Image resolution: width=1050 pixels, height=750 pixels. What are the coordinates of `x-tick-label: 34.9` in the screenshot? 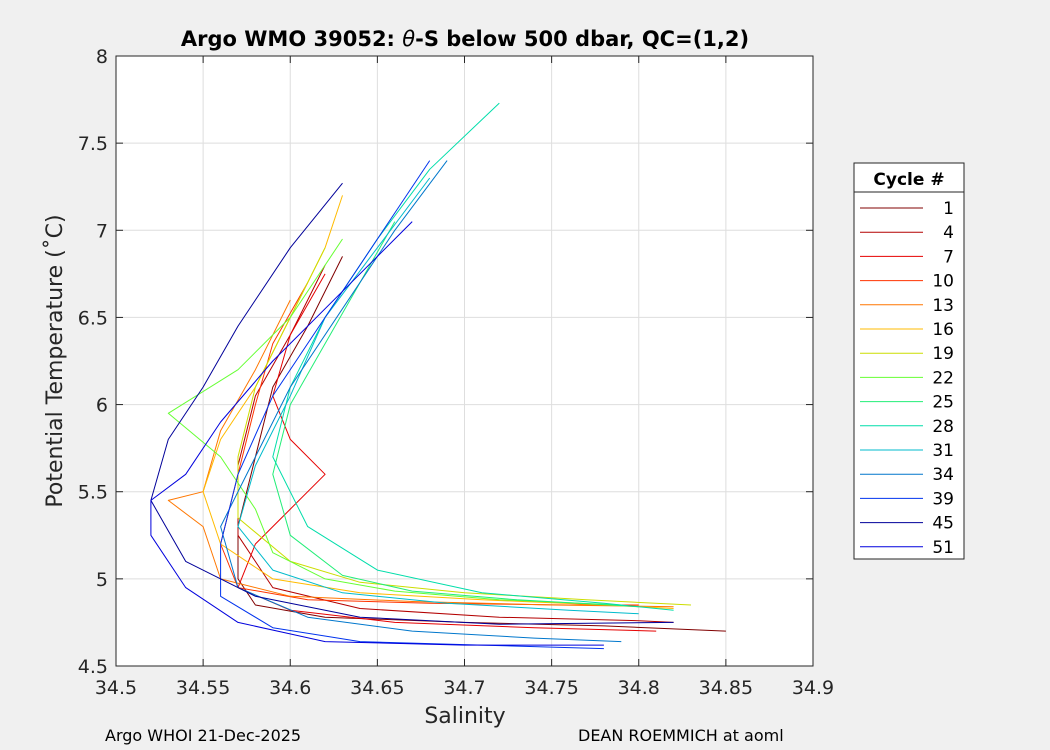 It's located at (813, 688).